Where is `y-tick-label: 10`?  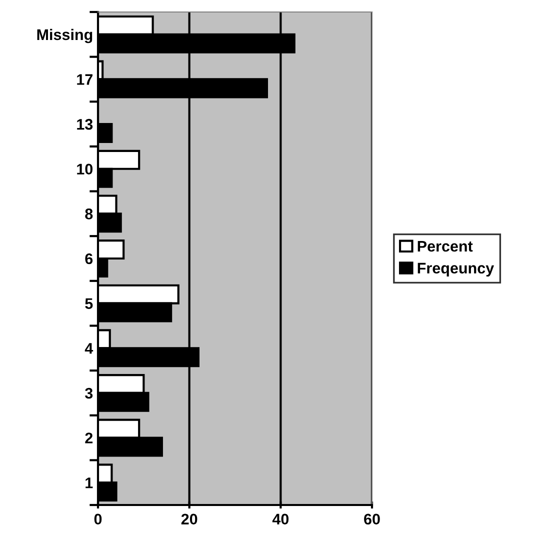 y-tick-label: 10 is located at coordinates (85, 169).